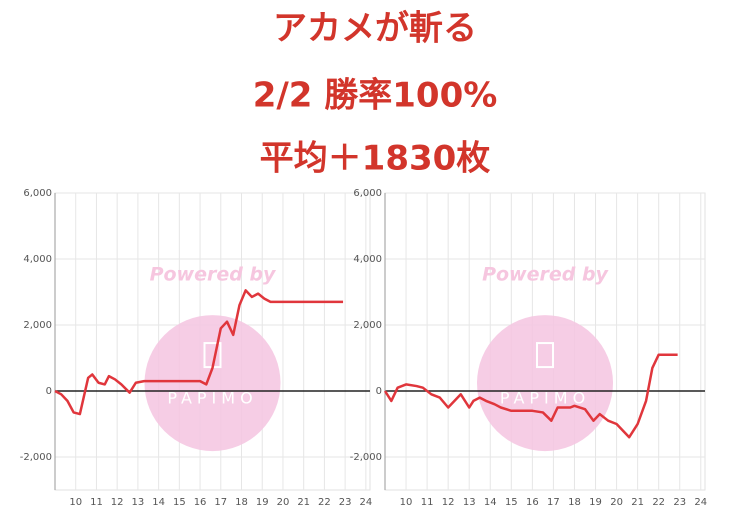 Image resolution: width=750 pixels, height=528 pixels. What do you see at coordinates (545, 355) in the screenshot?
I see `watermark-icon` at bounding box center [545, 355].